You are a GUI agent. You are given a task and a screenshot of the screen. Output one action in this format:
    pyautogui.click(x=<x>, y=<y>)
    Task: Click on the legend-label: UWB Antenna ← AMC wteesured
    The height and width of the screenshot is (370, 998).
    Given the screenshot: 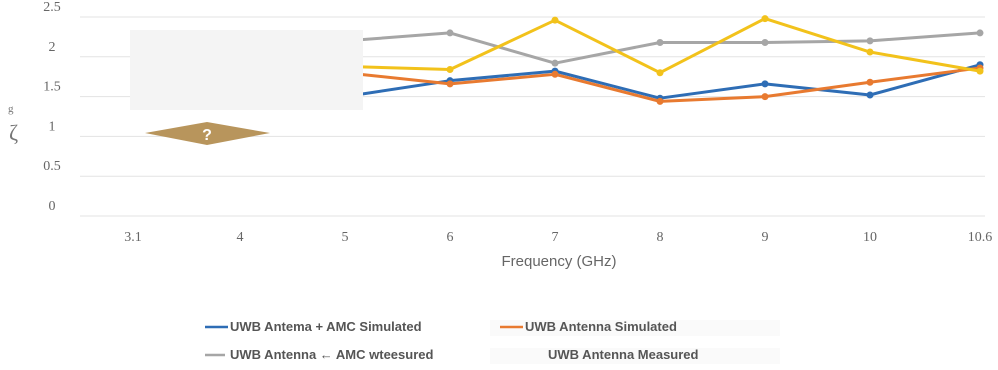 What is the action you would take?
    pyautogui.click(x=331, y=354)
    